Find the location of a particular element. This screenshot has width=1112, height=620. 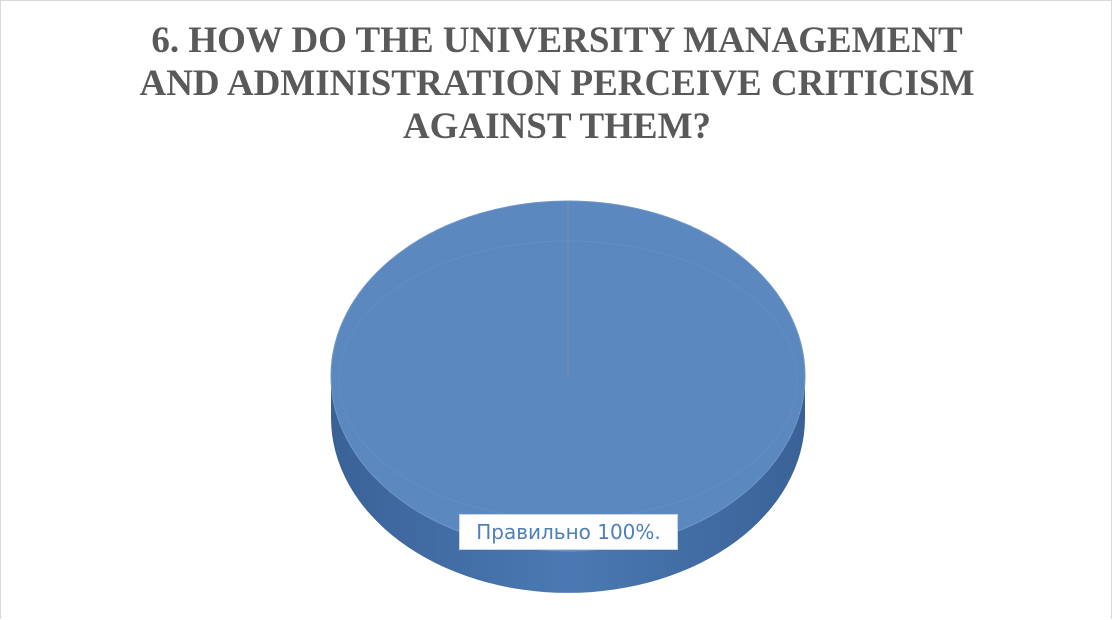

slice-data-label: Правильно 100%. is located at coordinates (568, 532).